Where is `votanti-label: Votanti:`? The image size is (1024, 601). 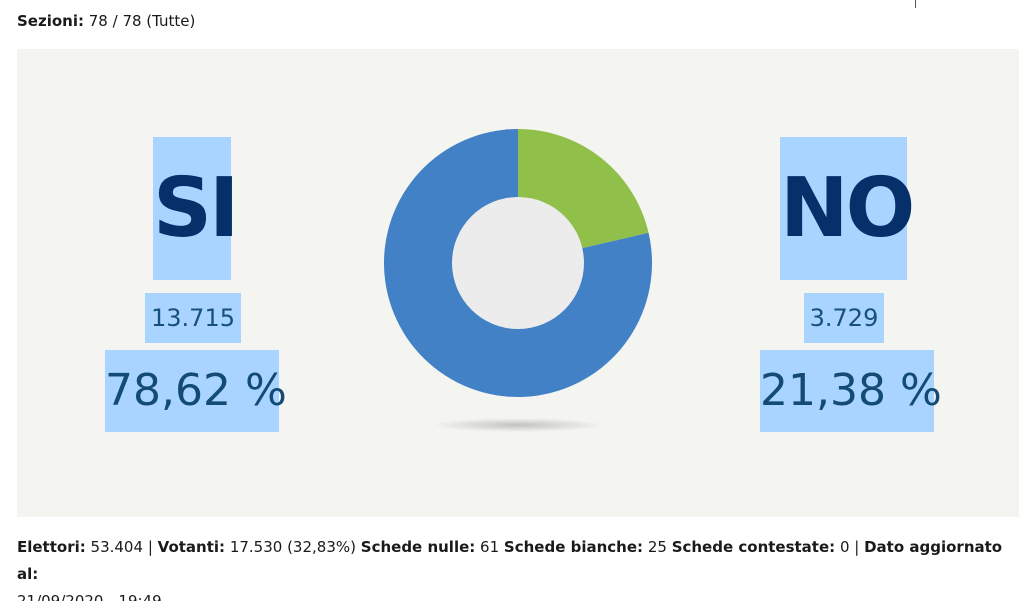
votanti-label: Votanti: is located at coordinates (191, 547).